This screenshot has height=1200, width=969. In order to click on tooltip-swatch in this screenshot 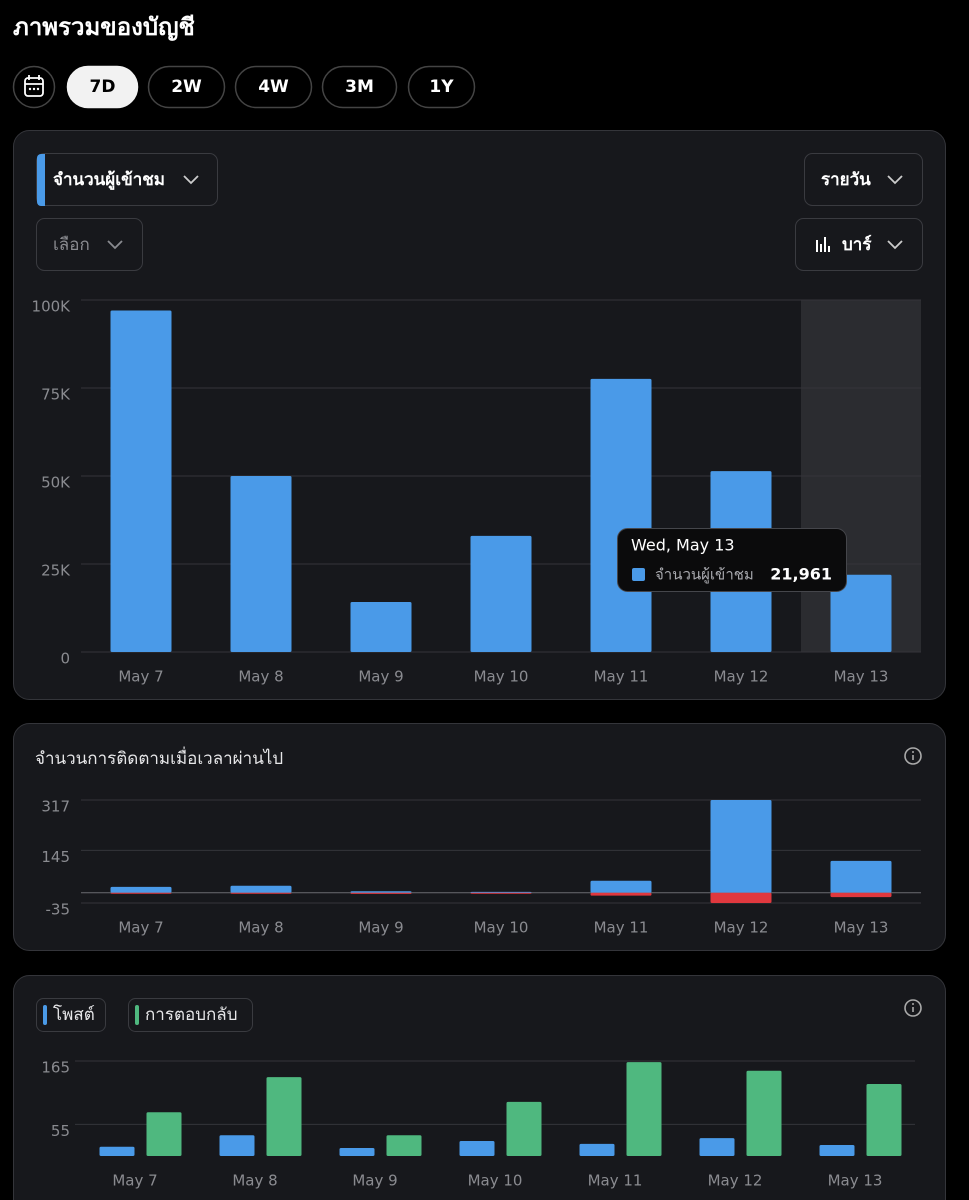, I will do `click(638, 574)`.